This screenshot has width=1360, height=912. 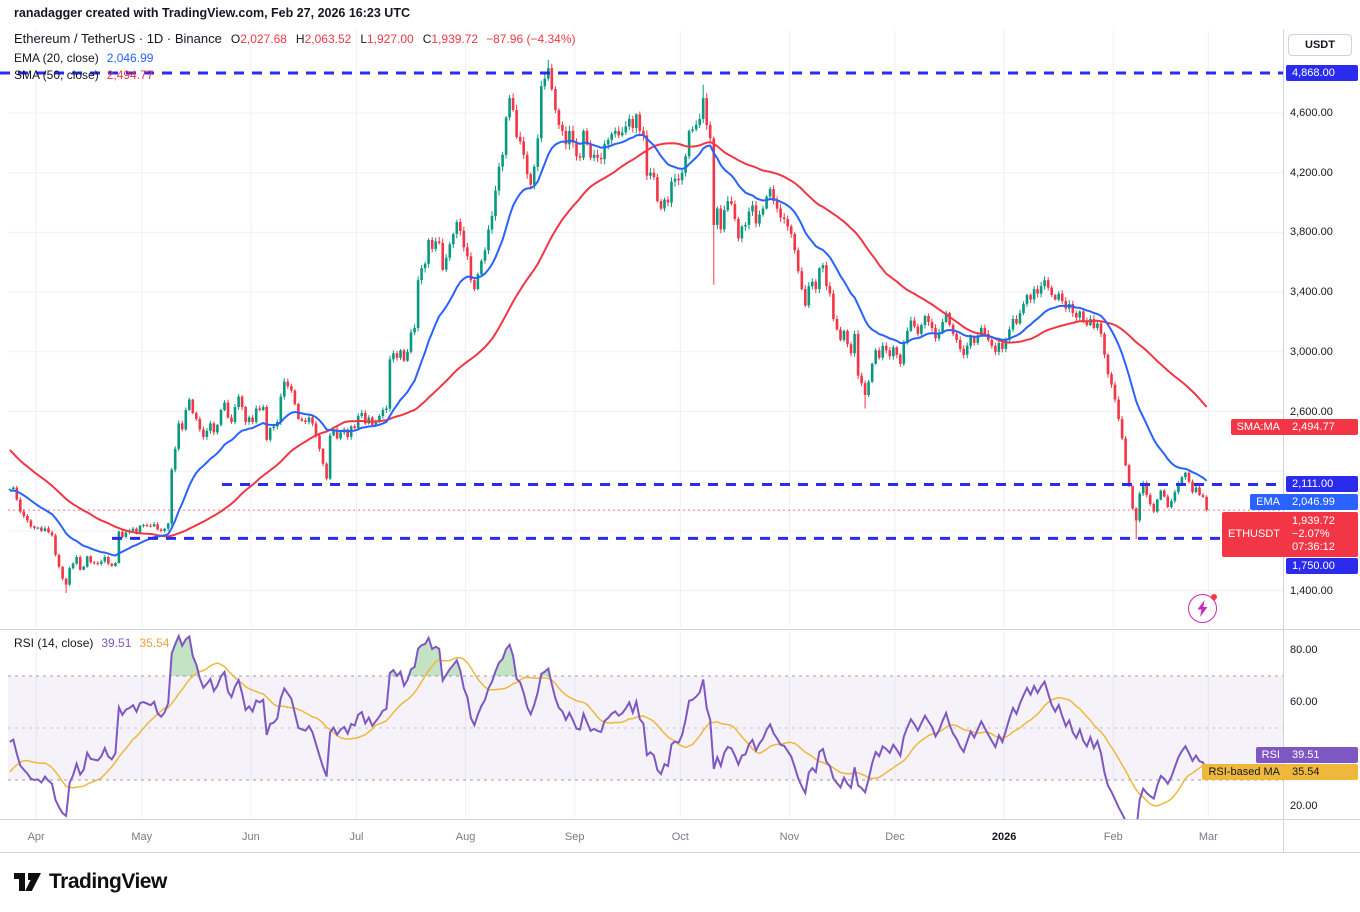 I want to click on ohlc-close-label: C, so click(x=427, y=39).